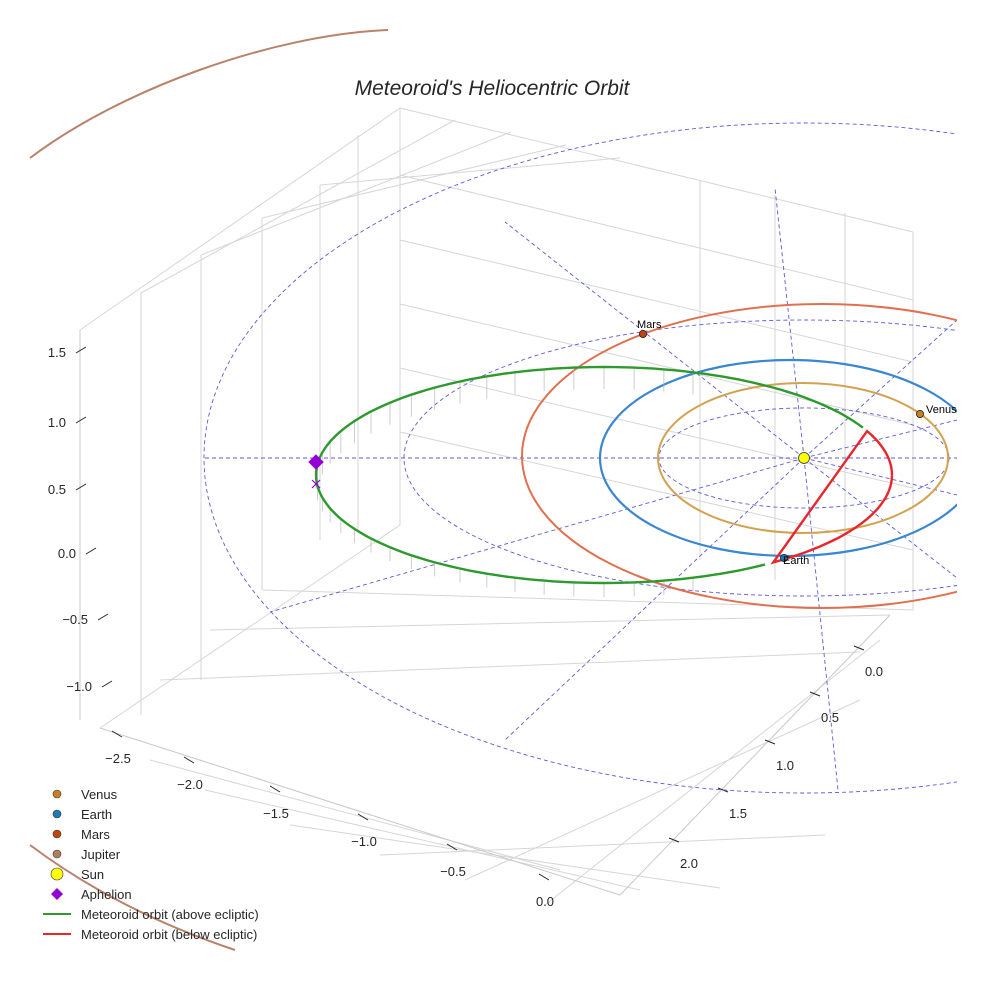 The height and width of the screenshot is (984, 984). I want to click on legend-label: Jupiter, so click(101, 854).